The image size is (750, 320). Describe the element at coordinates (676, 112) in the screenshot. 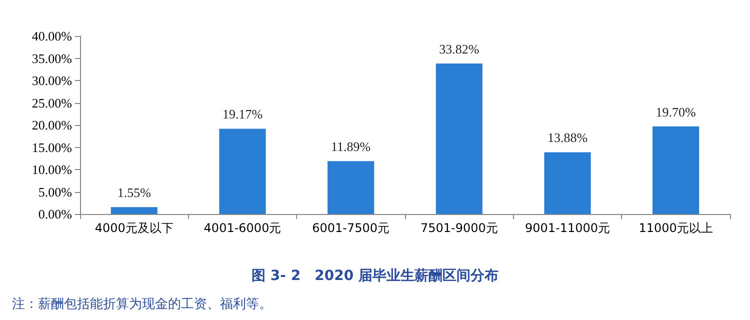

I see `data-label: 19.70%` at that location.